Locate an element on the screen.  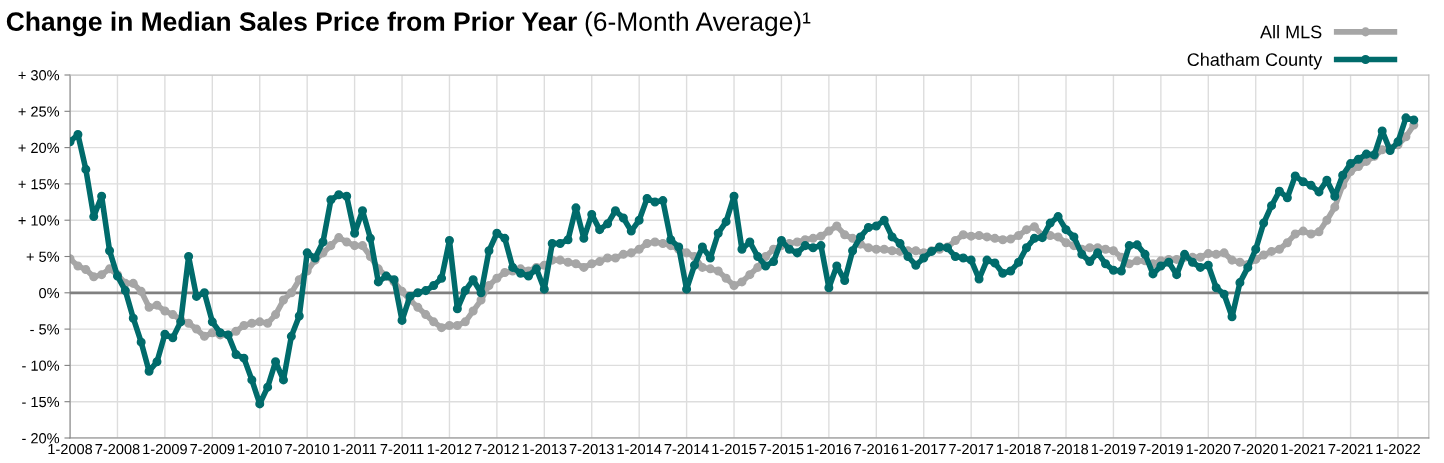
x-tick-label: 1-2010 is located at coordinates (260, 449).